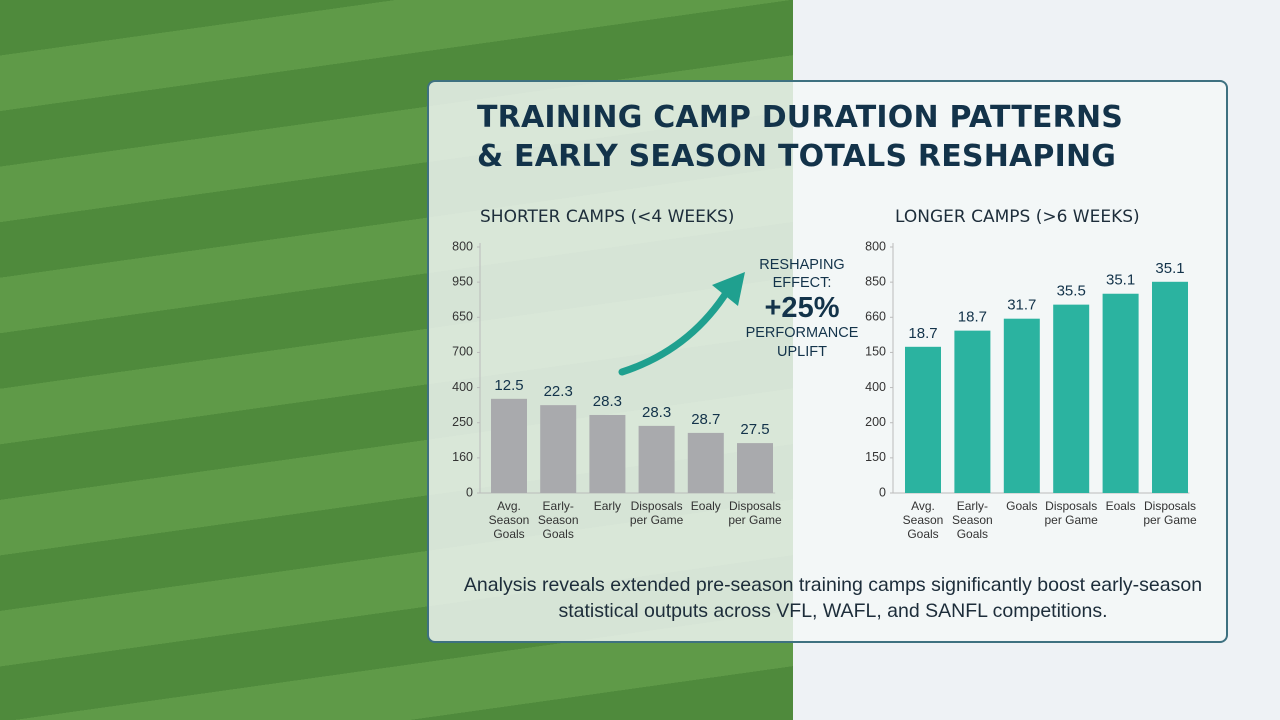 The height and width of the screenshot is (720, 1280). I want to click on bar-label: 35.5, so click(1071, 291).